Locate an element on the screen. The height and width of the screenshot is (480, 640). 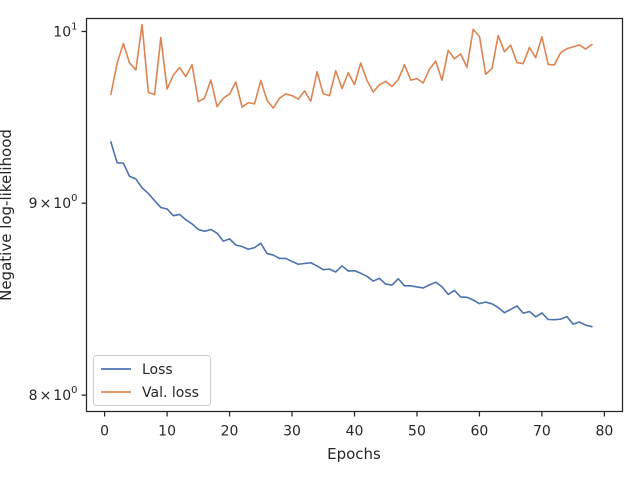
x-tick-label-5: 50 is located at coordinates (417, 432).